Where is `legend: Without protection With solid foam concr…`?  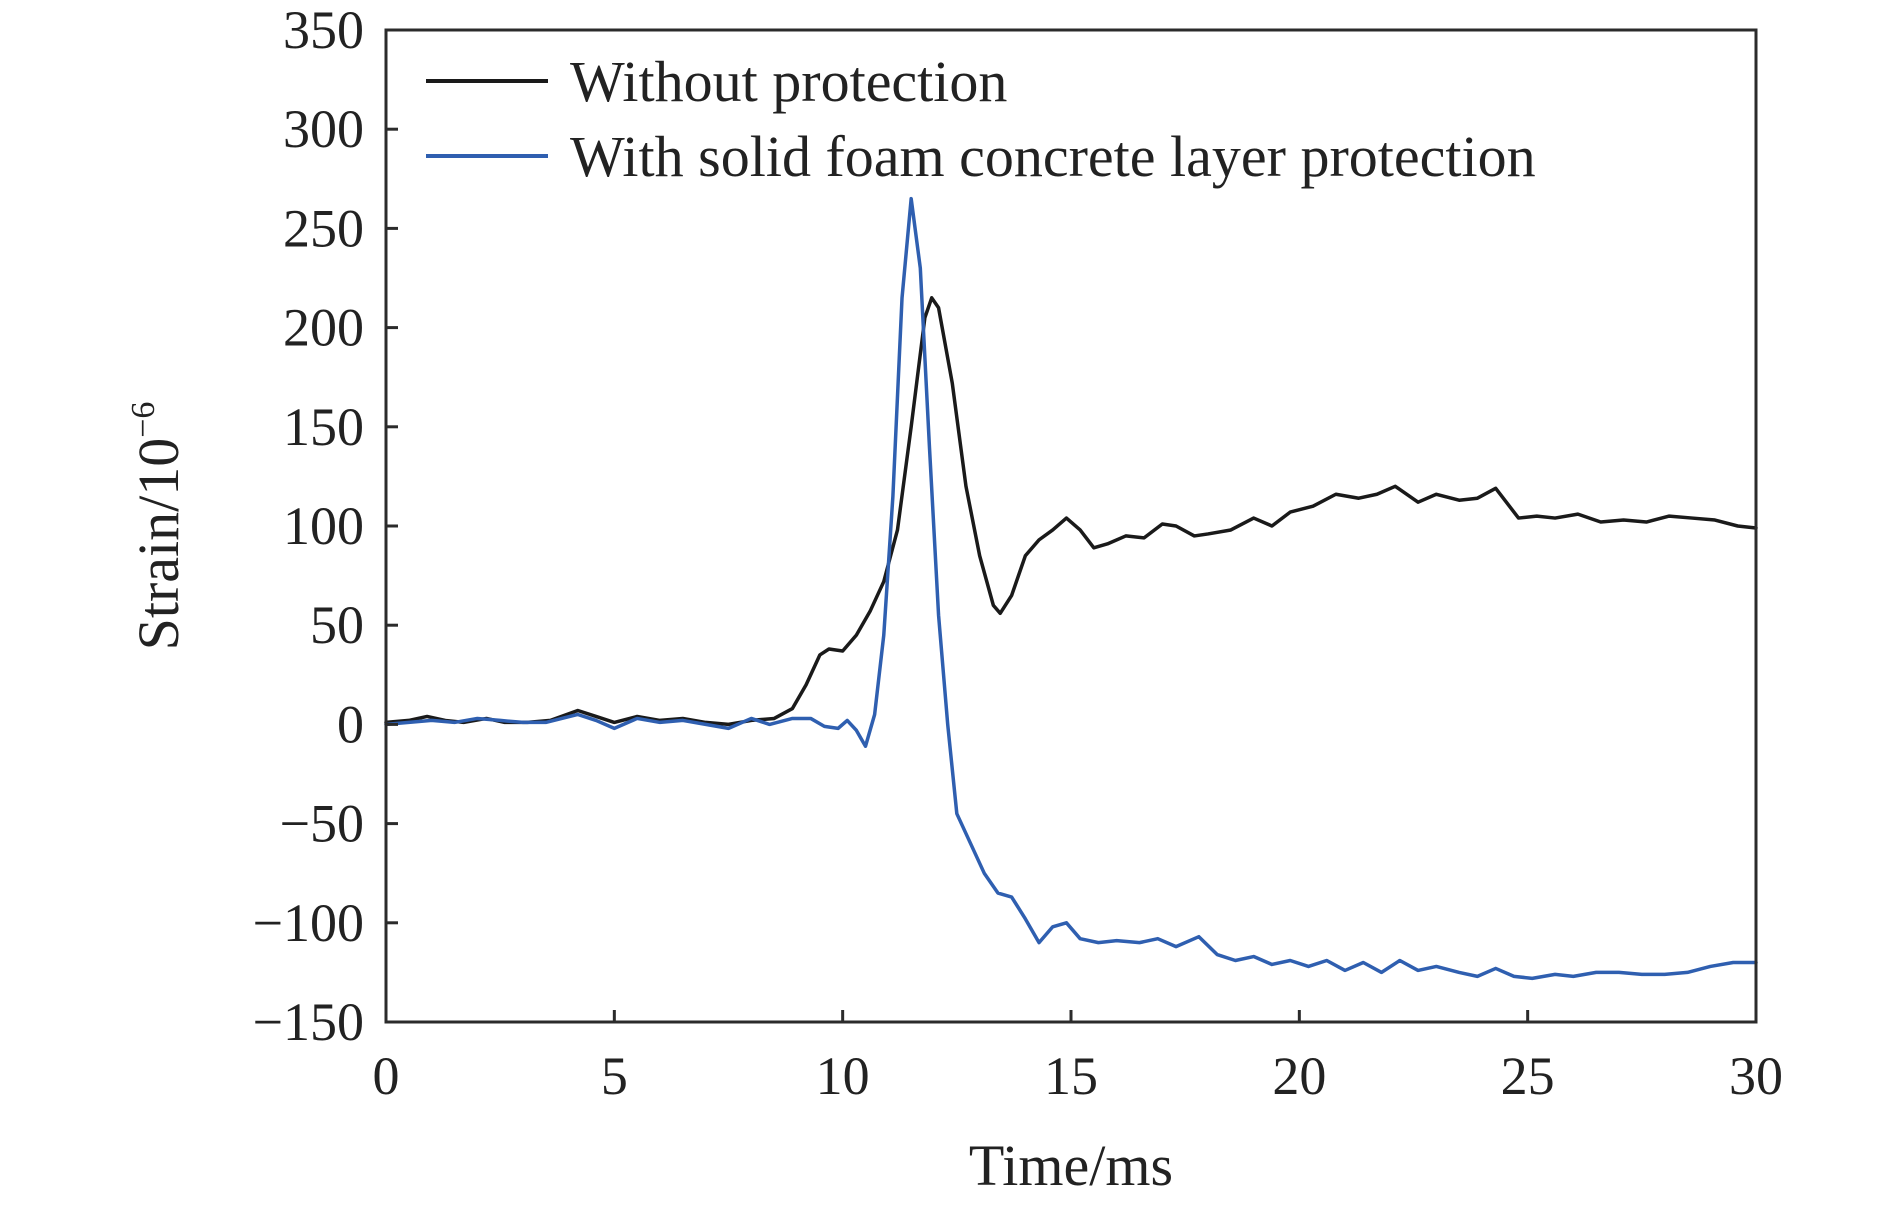
legend: Without protection With solid foam concr… is located at coordinates (981, 119).